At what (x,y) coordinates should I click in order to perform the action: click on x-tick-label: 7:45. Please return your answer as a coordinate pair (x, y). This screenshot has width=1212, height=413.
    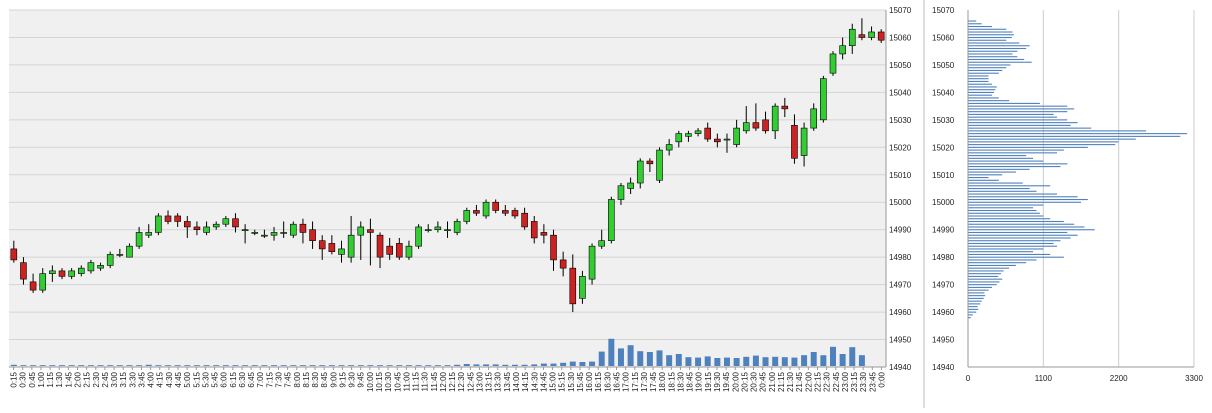
    Looking at the image, I should click on (288, 379).